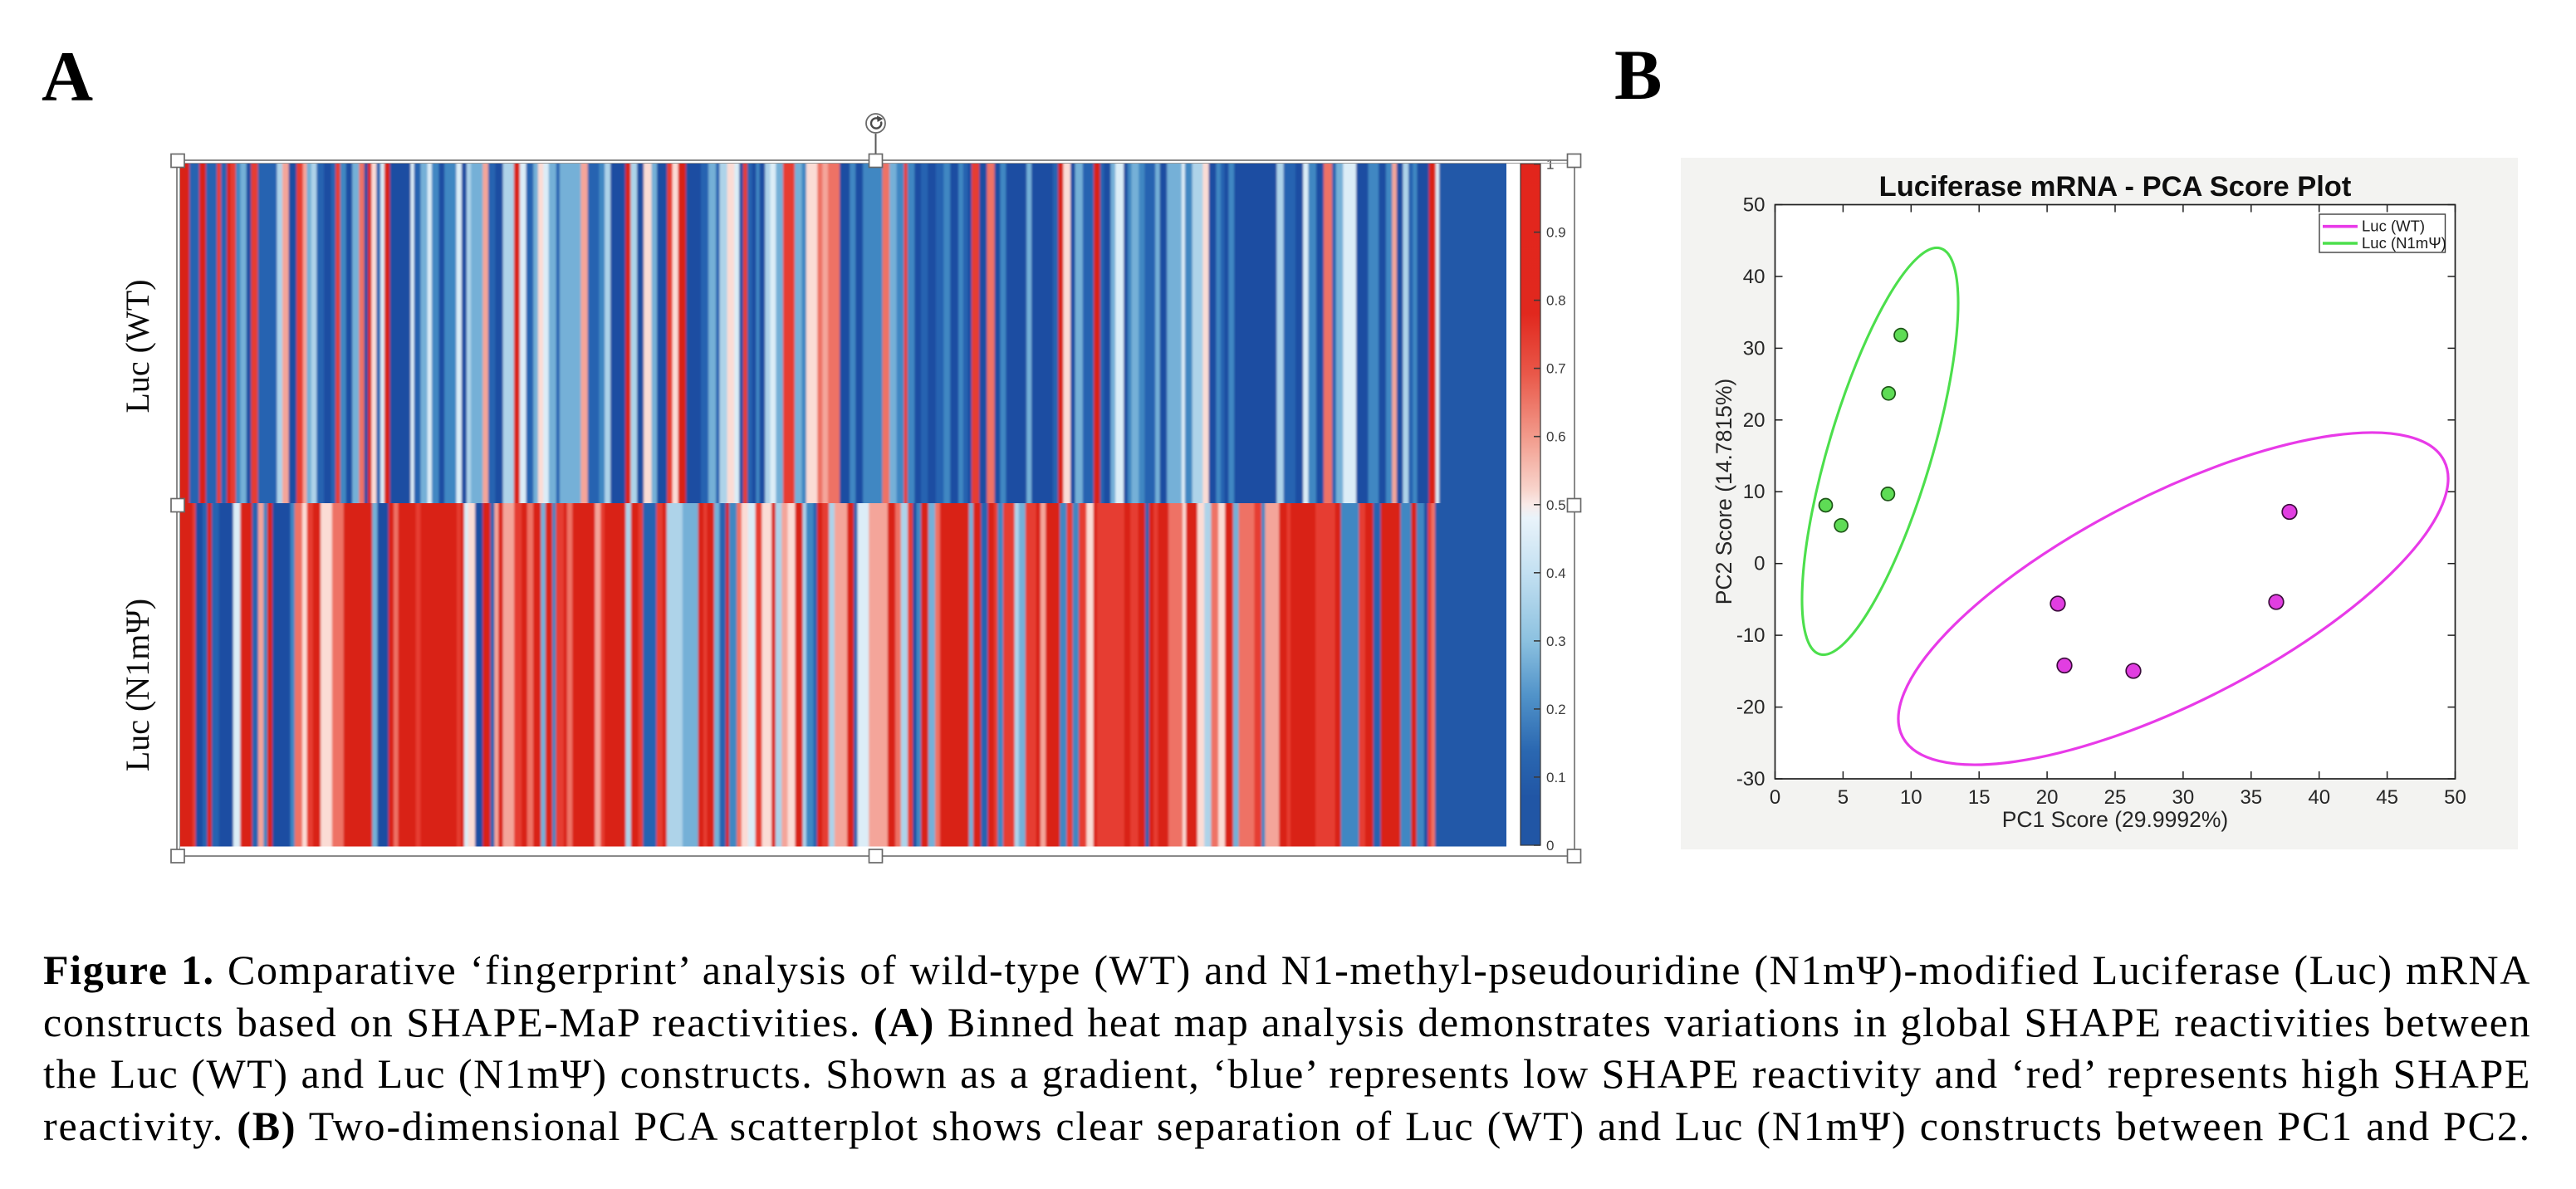  What do you see at coordinates (1556, 641) in the screenshot?
I see `svg-text: 0.3` at bounding box center [1556, 641].